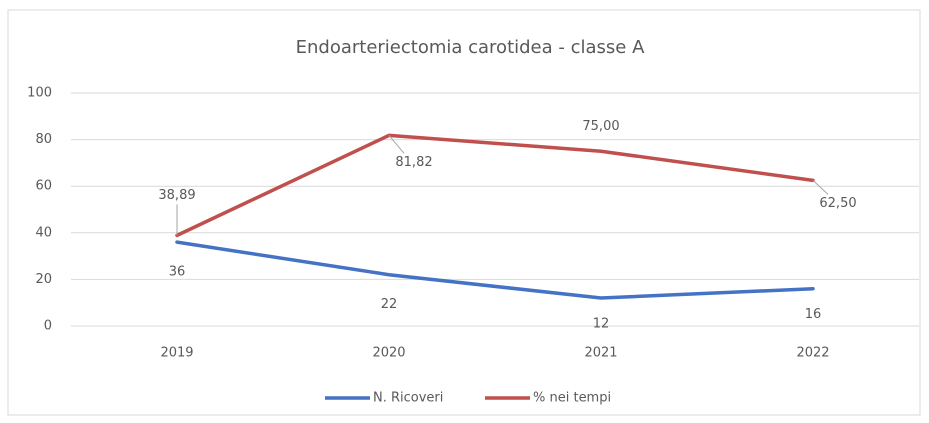  Describe the element at coordinates (812, 353) in the screenshot. I see `x-tick-label: 2022` at that location.